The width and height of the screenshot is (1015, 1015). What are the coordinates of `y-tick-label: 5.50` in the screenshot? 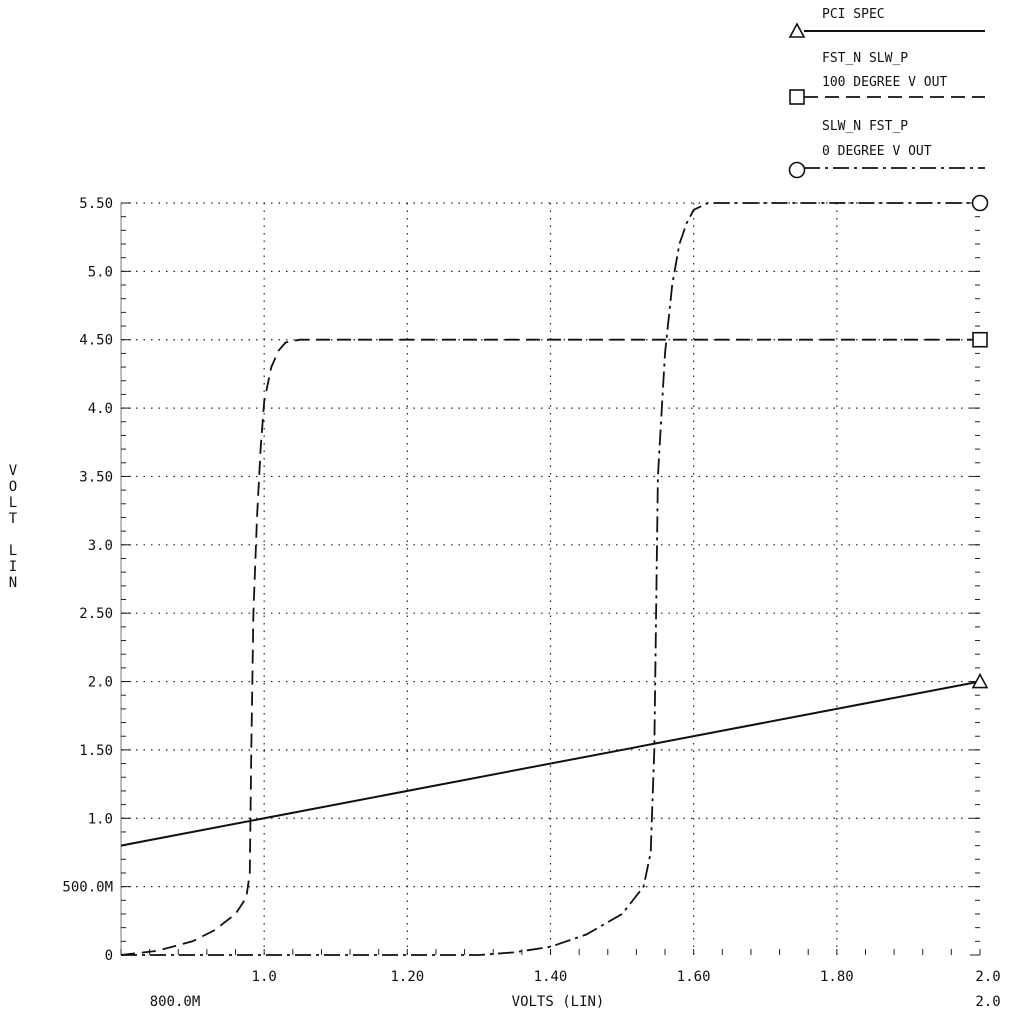 It's located at (96, 204).